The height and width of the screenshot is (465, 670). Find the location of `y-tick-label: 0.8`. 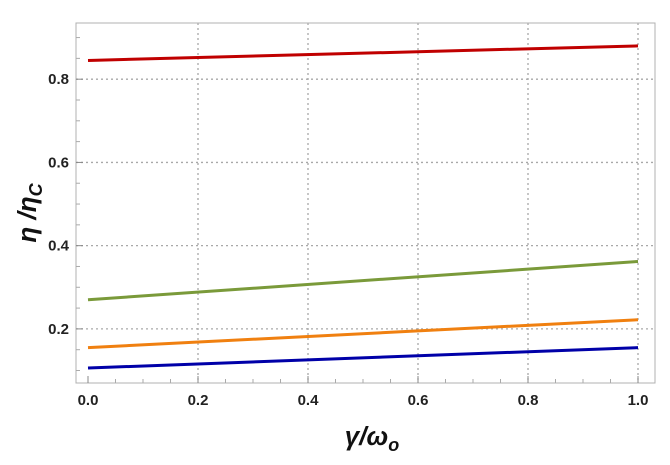

y-tick-label: 0.8 is located at coordinates (58, 79).